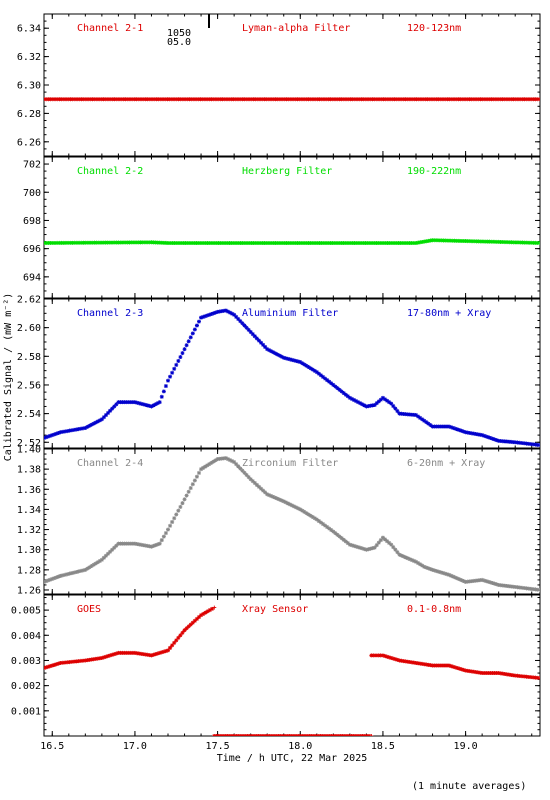 The width and height of the screenshot is (550, 800). I want to click on y-tick-label: 1.40, so click(29, 450).